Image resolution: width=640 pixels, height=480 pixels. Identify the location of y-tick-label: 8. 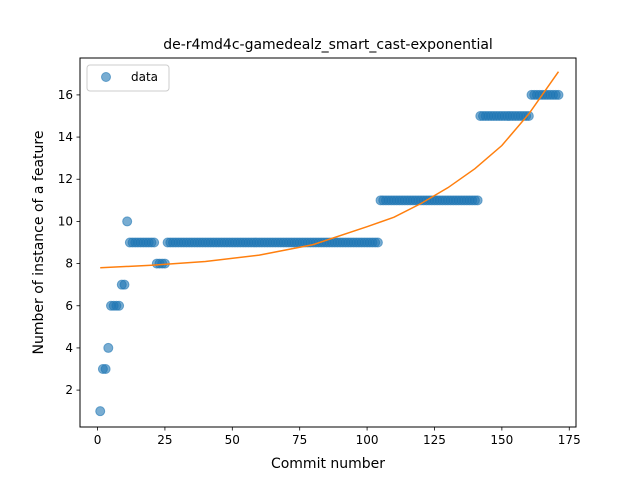
(69, 264).